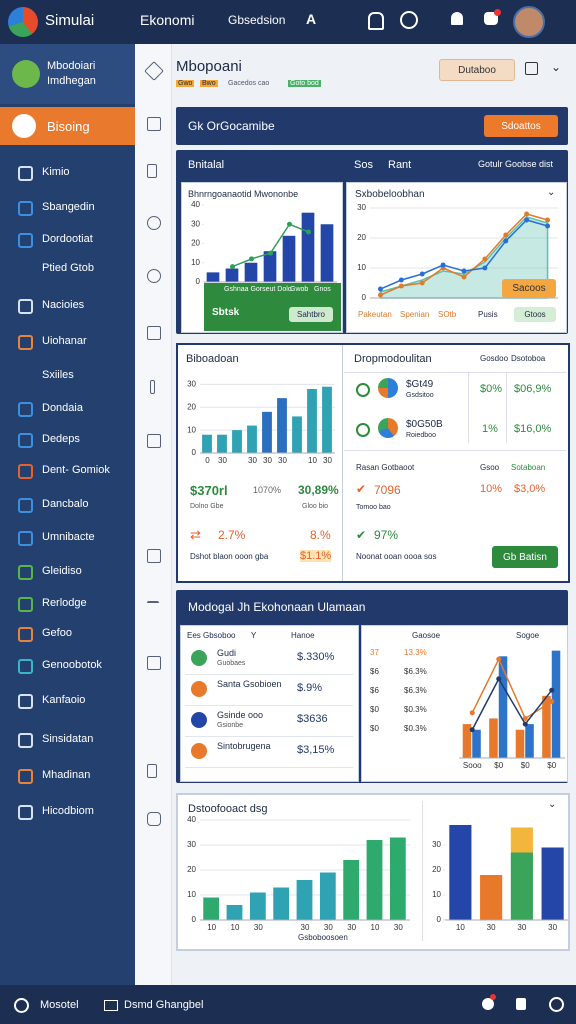  I want to click on active-label: Bisoing, so click(68, 126).